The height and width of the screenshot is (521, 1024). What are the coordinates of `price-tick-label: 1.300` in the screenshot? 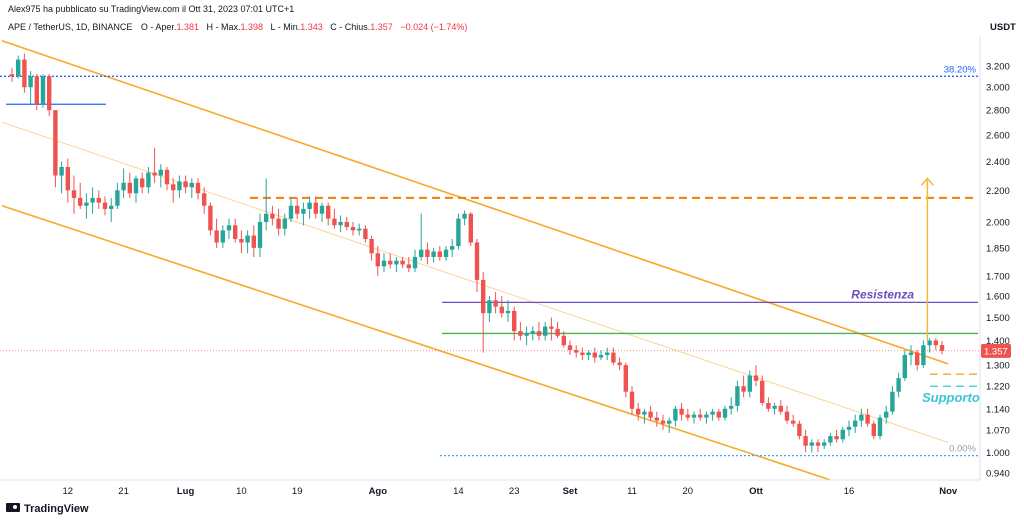 It's located at (998, 366).